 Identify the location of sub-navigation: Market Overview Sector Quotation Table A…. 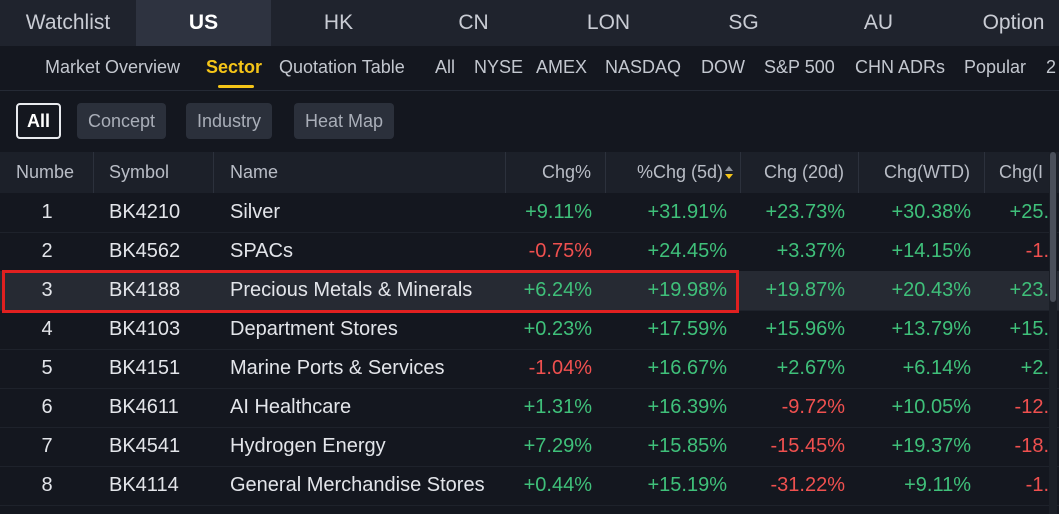
(529, 68).